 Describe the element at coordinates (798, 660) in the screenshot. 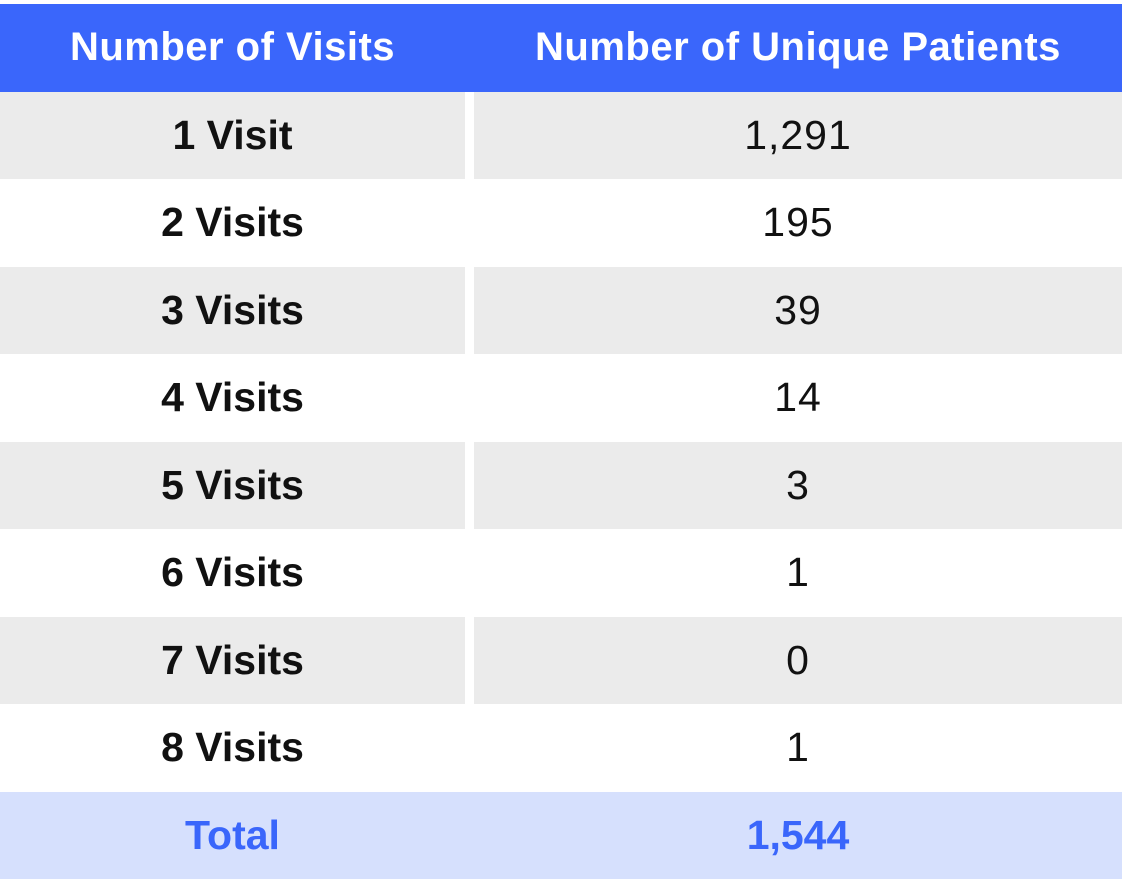

I see `unique-patients-value: 0` at that location.